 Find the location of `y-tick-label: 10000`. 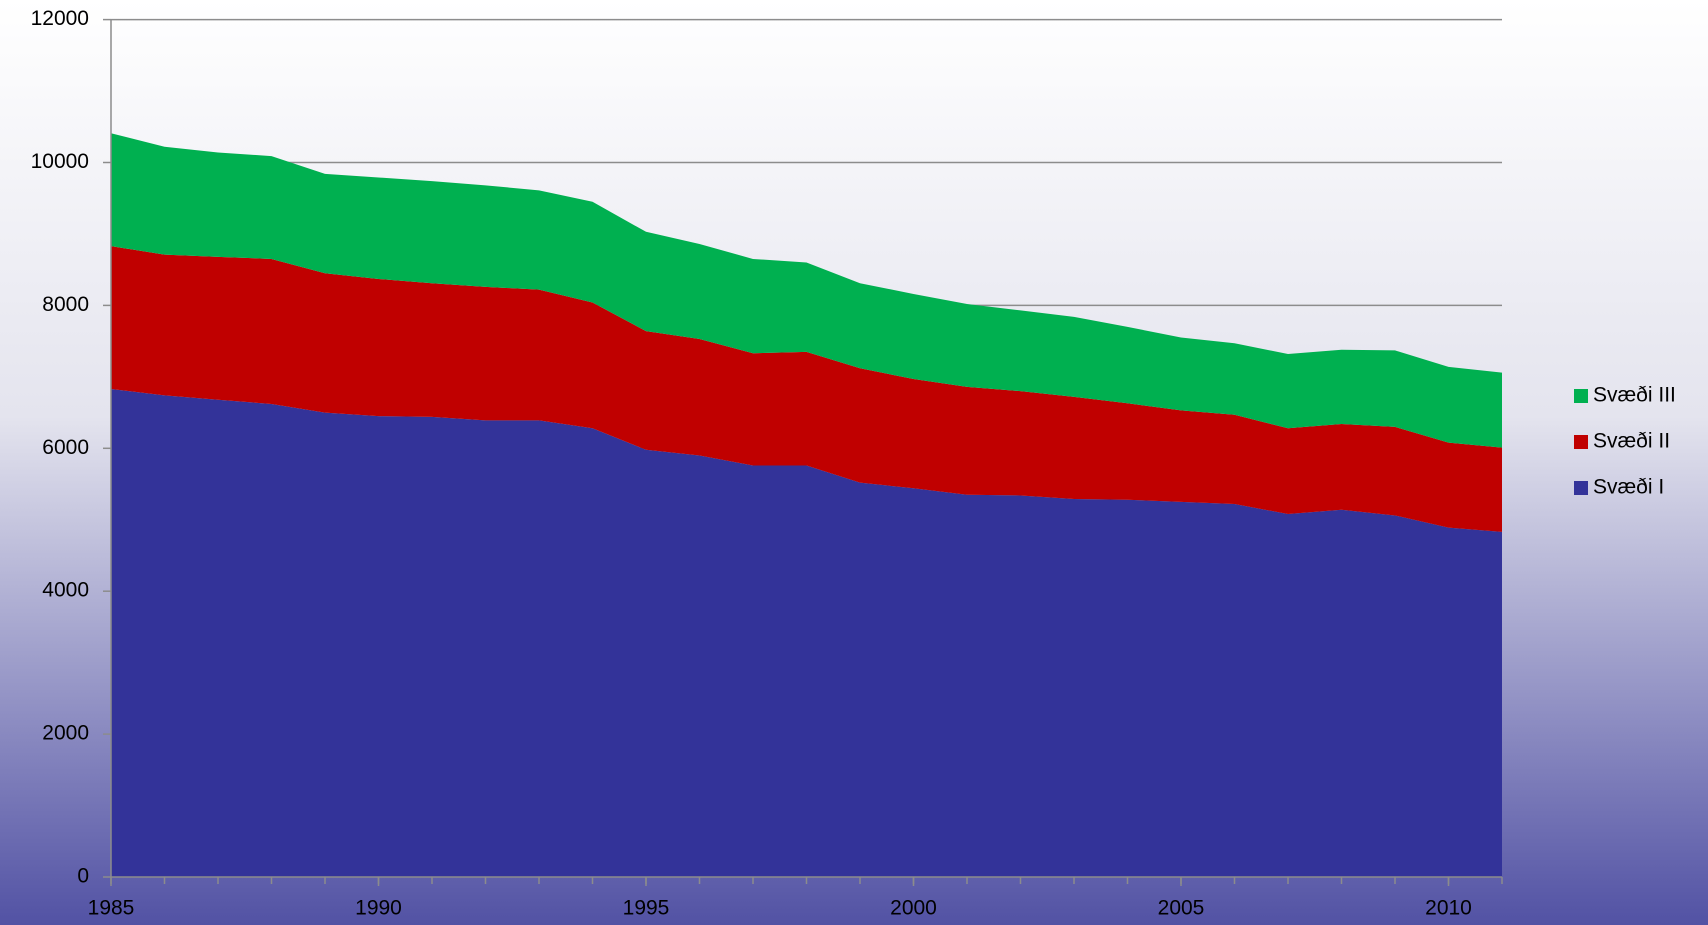

y-tick-label: 10000 is located at coordinates (60, 161).